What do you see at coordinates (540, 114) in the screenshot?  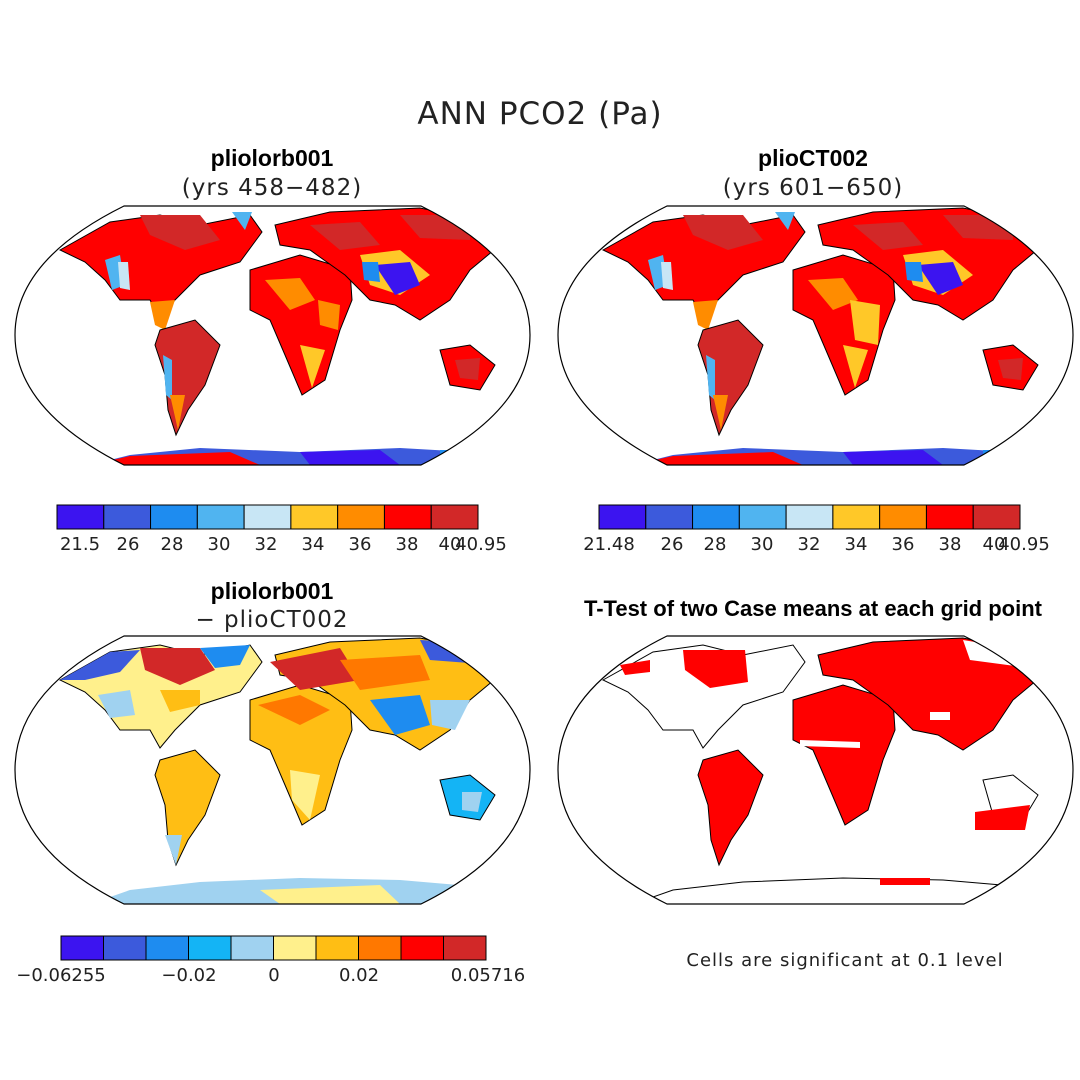 I see `main-title: ANN PCO2 (Pa)` at bounding box center [540, 114].